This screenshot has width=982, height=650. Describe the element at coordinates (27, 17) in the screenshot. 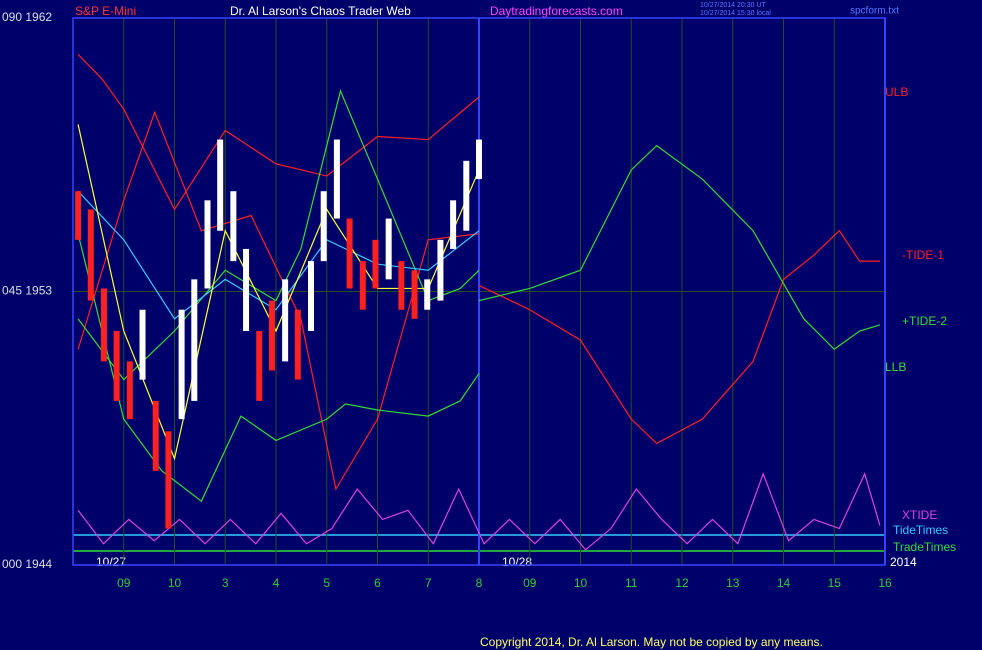

I see `y-tick-label: 090 1962` at that location.